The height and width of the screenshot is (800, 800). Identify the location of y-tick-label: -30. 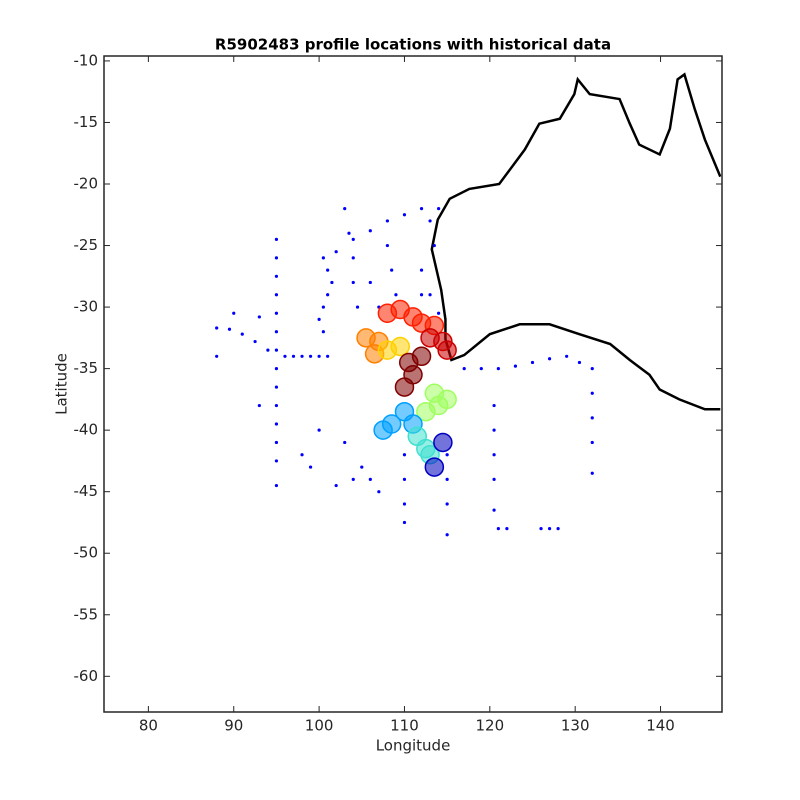
(86, 307).